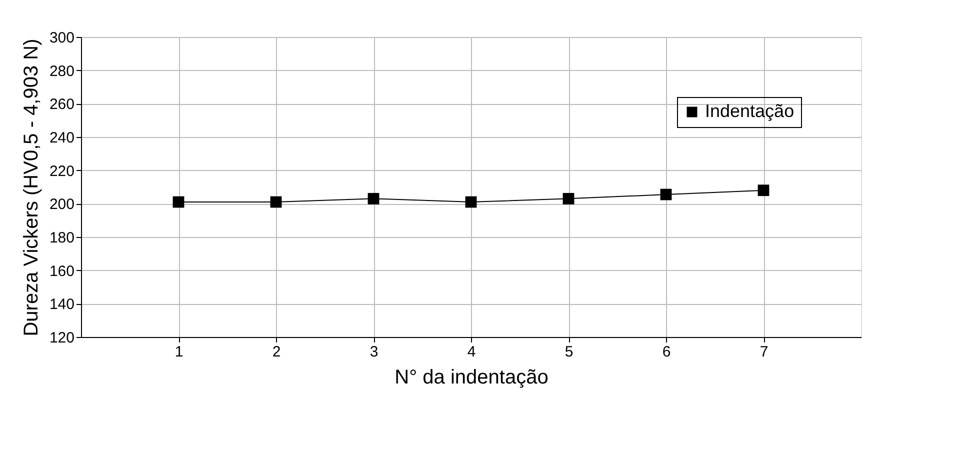 The width and height of the screenshot is (953, 452). What do you see at coordinates (61, 38) in the screenshot?
I see `y-tick-label: 300` at bounding box center [61, 38].